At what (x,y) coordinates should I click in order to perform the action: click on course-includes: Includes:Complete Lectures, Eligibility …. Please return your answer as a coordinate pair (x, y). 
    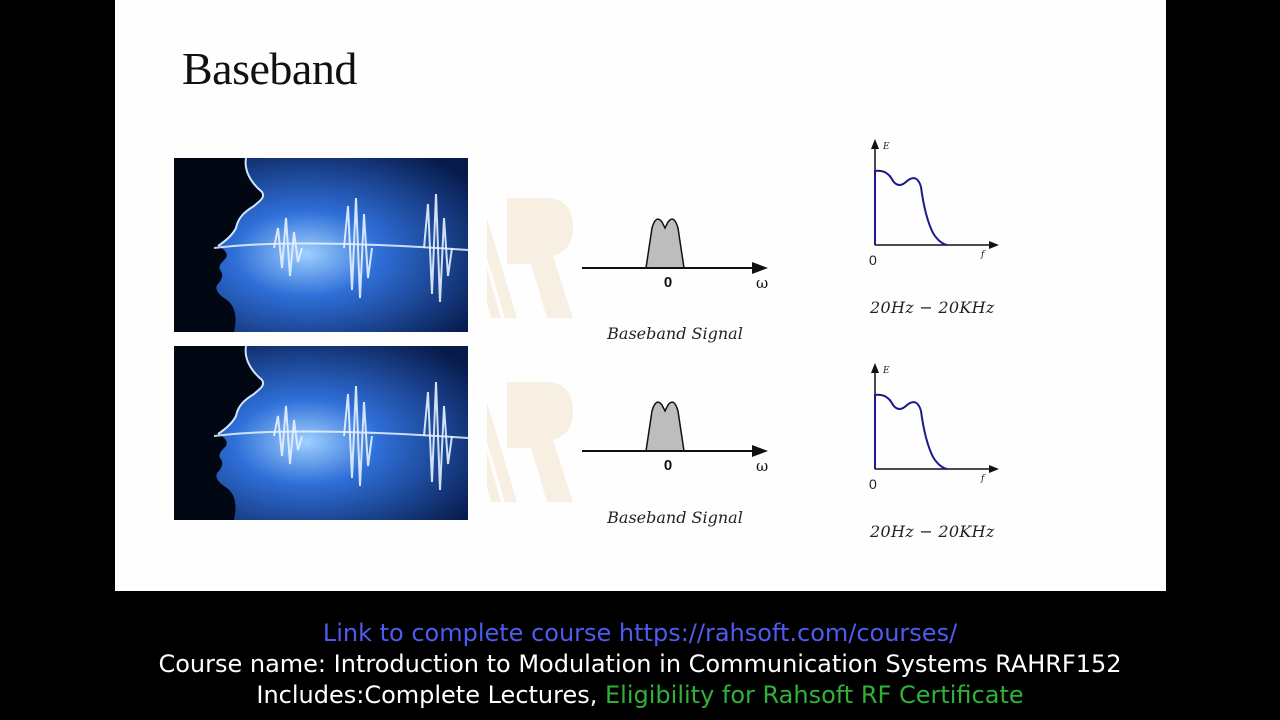
    Looking at the image, I should click on (640, 695).